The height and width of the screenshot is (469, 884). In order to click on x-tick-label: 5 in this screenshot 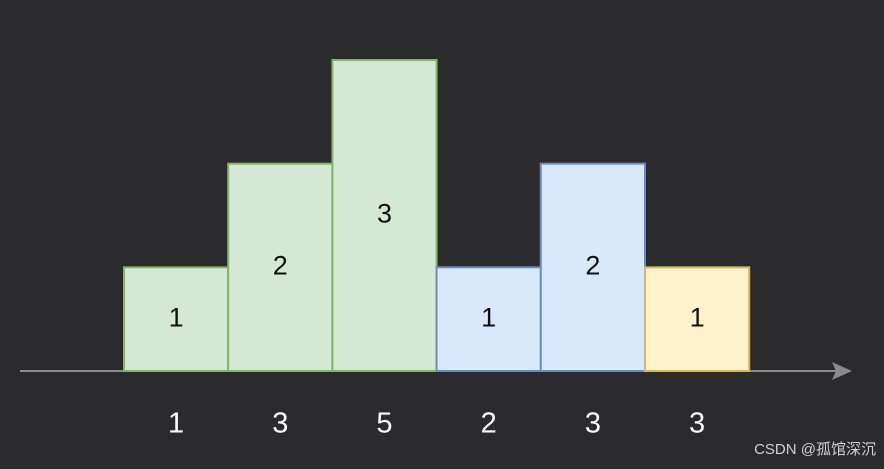, I will do `click(384, 424)`.